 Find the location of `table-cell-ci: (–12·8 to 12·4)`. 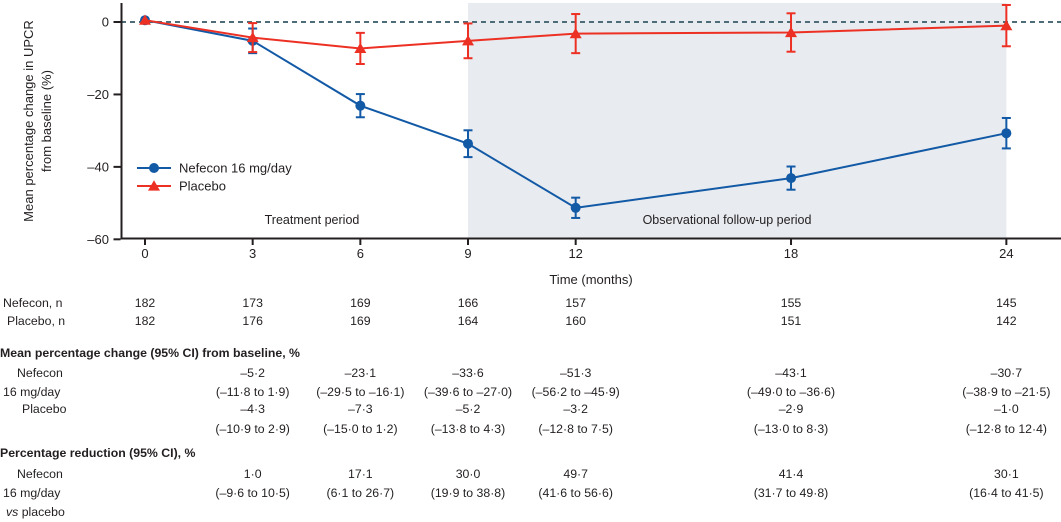

table-cell-ci: (–12·8 to 12·4) is located at coordinates (1006, 429).